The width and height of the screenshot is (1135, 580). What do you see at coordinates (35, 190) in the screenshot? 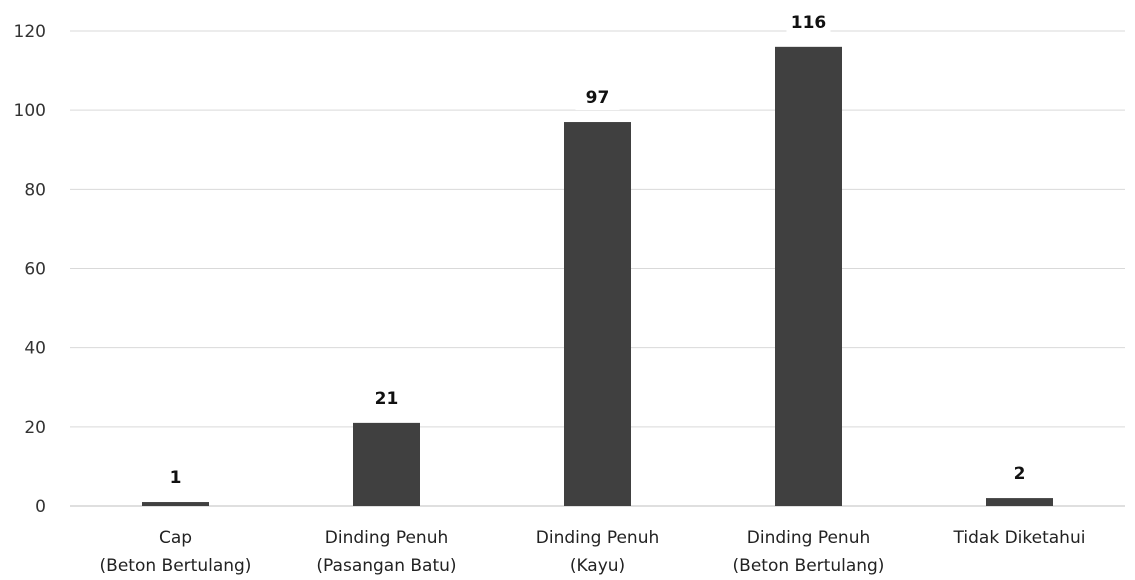
I see `y-tick-label: 80` at bounding box center [35, 190].